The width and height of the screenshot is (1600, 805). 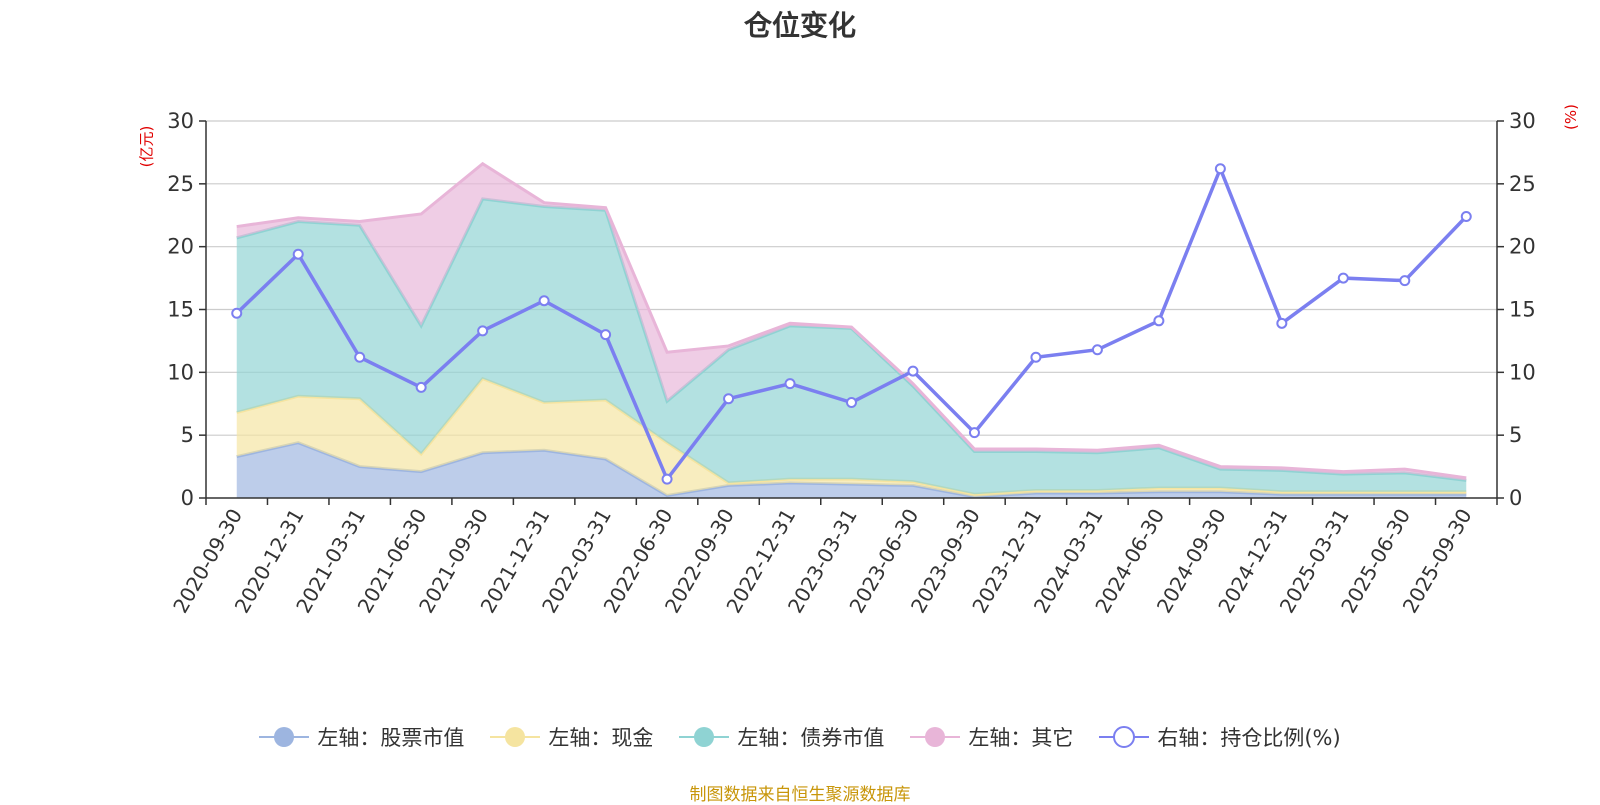 I want to click on legend-item: 右轴：持仓比例(%), so click(x=1220, y=737).